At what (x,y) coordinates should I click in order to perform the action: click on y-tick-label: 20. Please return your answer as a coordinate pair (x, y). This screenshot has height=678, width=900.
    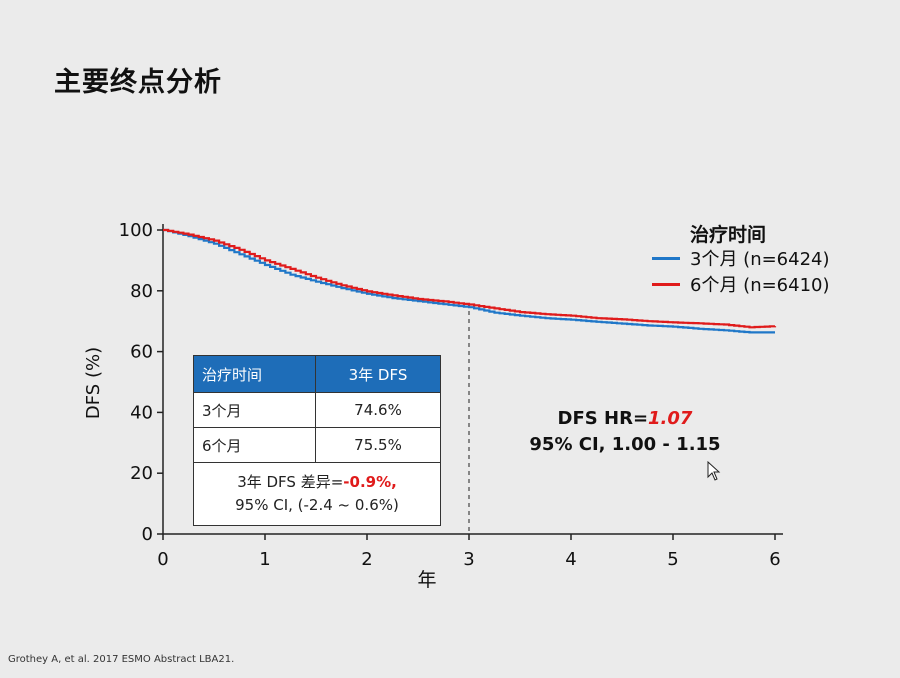
    Looking at the image, I should click on (141, 473).